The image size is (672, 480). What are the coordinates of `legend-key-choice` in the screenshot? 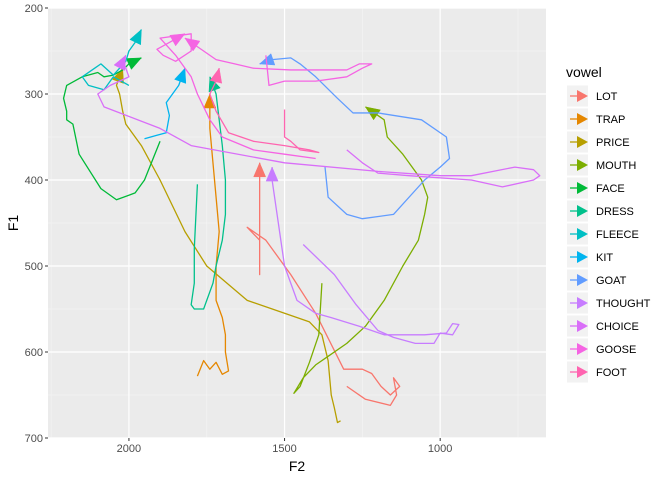 It's located at (577, 326).